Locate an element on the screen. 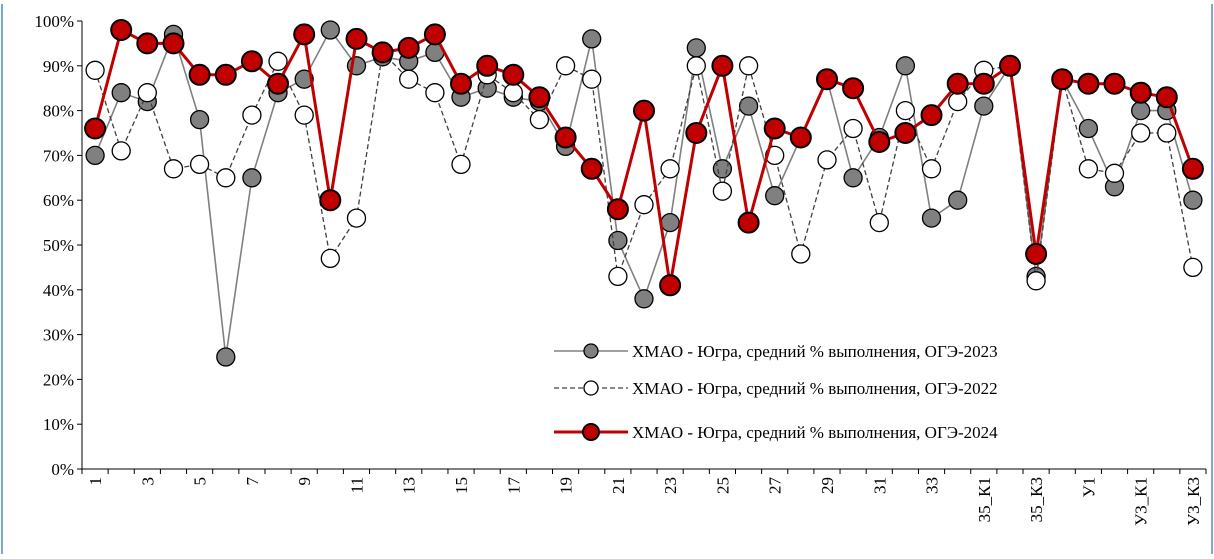 This screenshot has width=1214, height=559. x-tick-label: 29 is located at coordinates (827, 485).